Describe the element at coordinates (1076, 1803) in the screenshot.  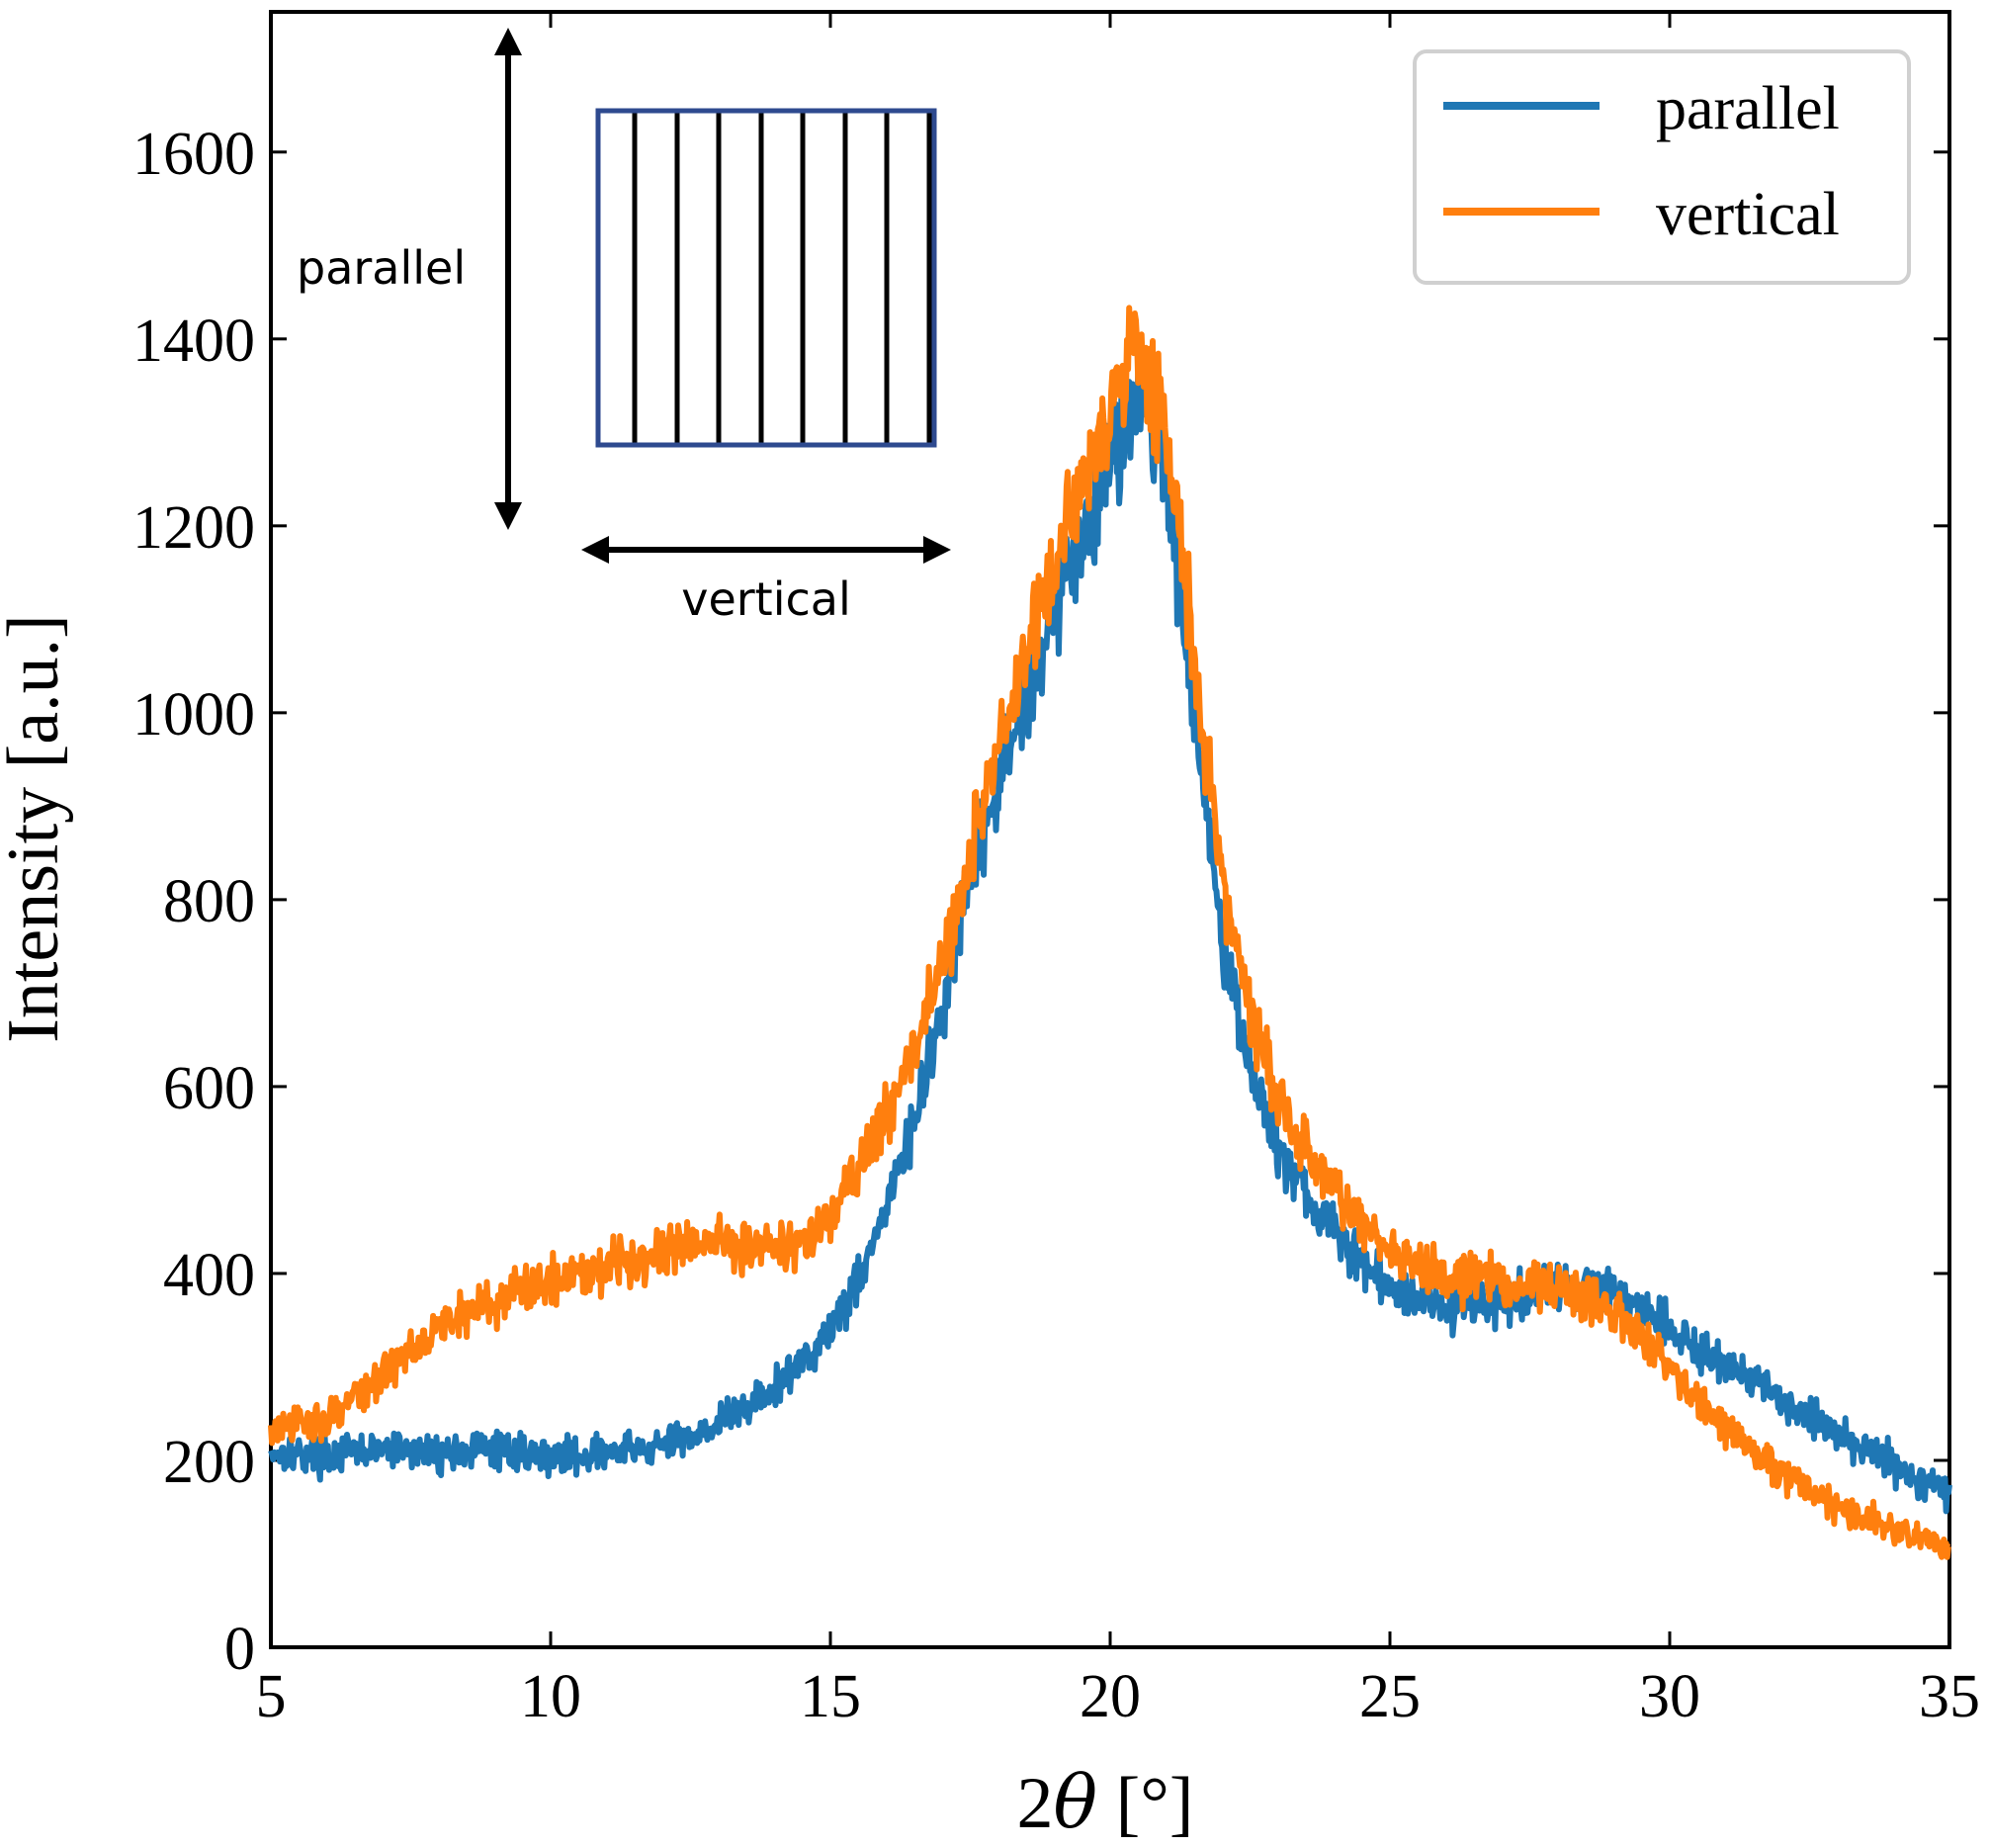
I see `x-axis-label-theta: θ` at that location.